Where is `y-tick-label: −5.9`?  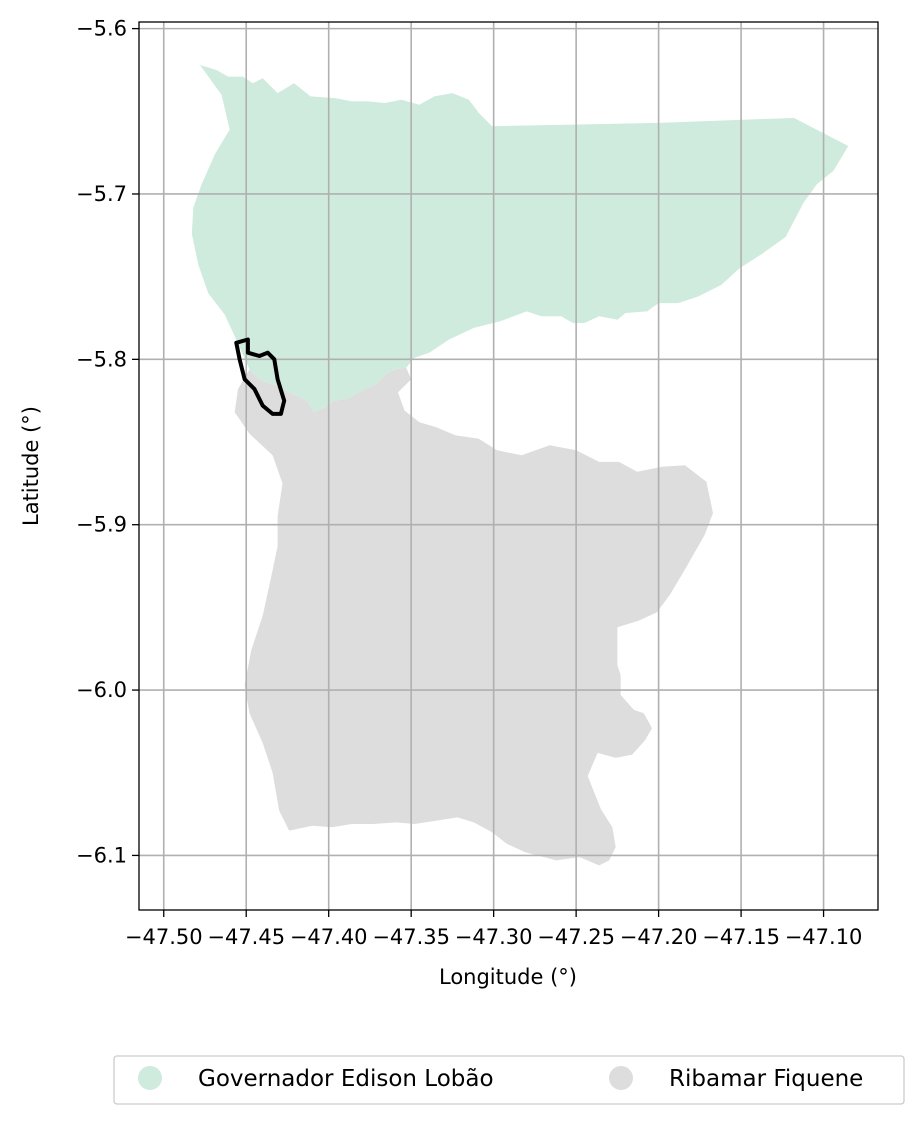
y-tick-label: −5.9 is located at coordinates (101, 525).